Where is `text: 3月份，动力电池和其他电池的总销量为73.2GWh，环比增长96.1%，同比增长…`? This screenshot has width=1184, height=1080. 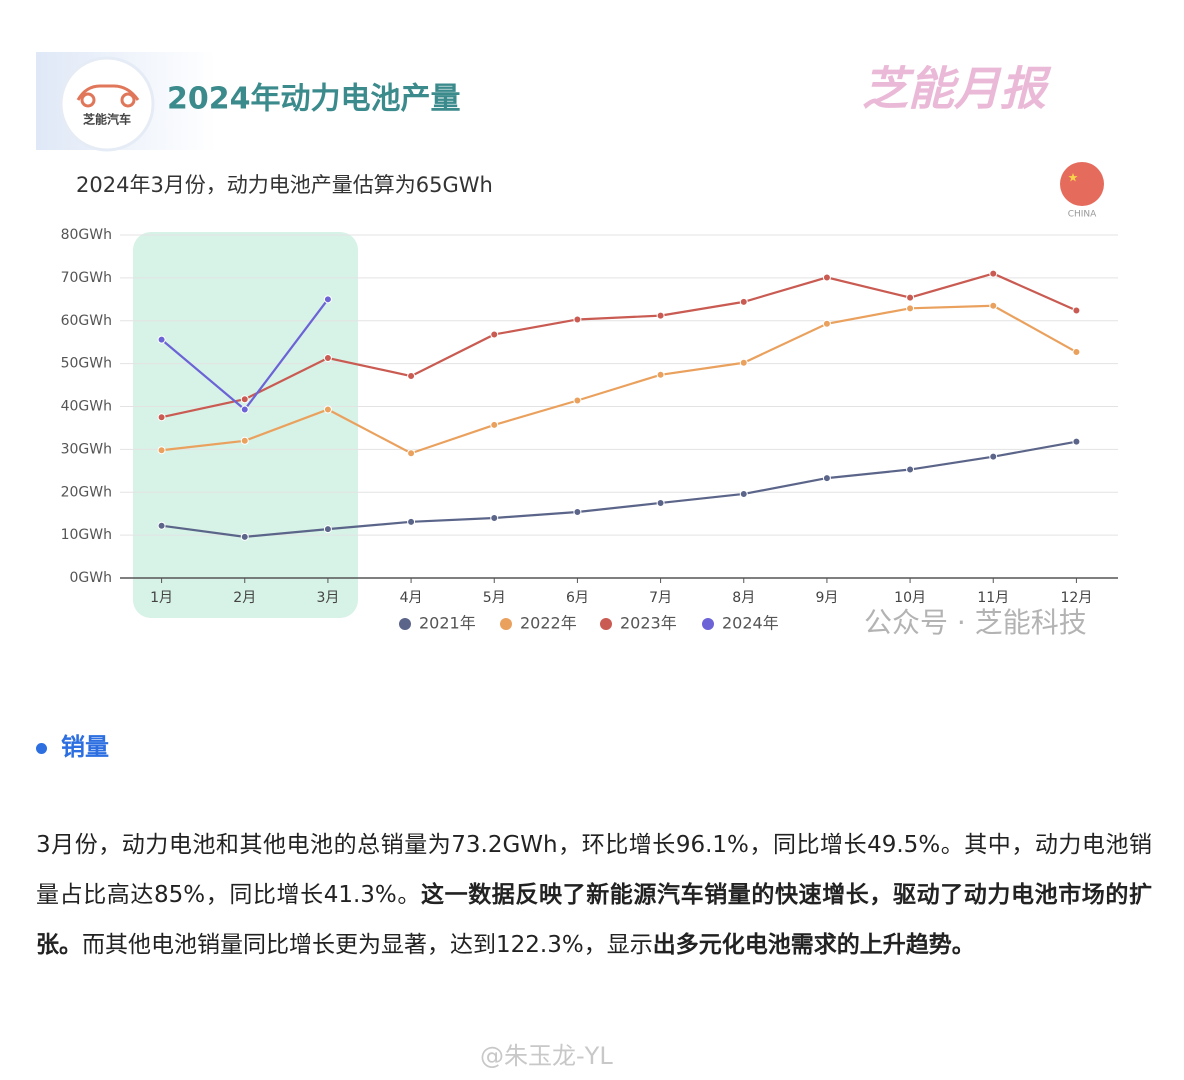 text: 3月份，动力电池和其他电池的总销量为73.2GWh，环比增长96.1%，同比增长… is located at coordinates (594, 870).